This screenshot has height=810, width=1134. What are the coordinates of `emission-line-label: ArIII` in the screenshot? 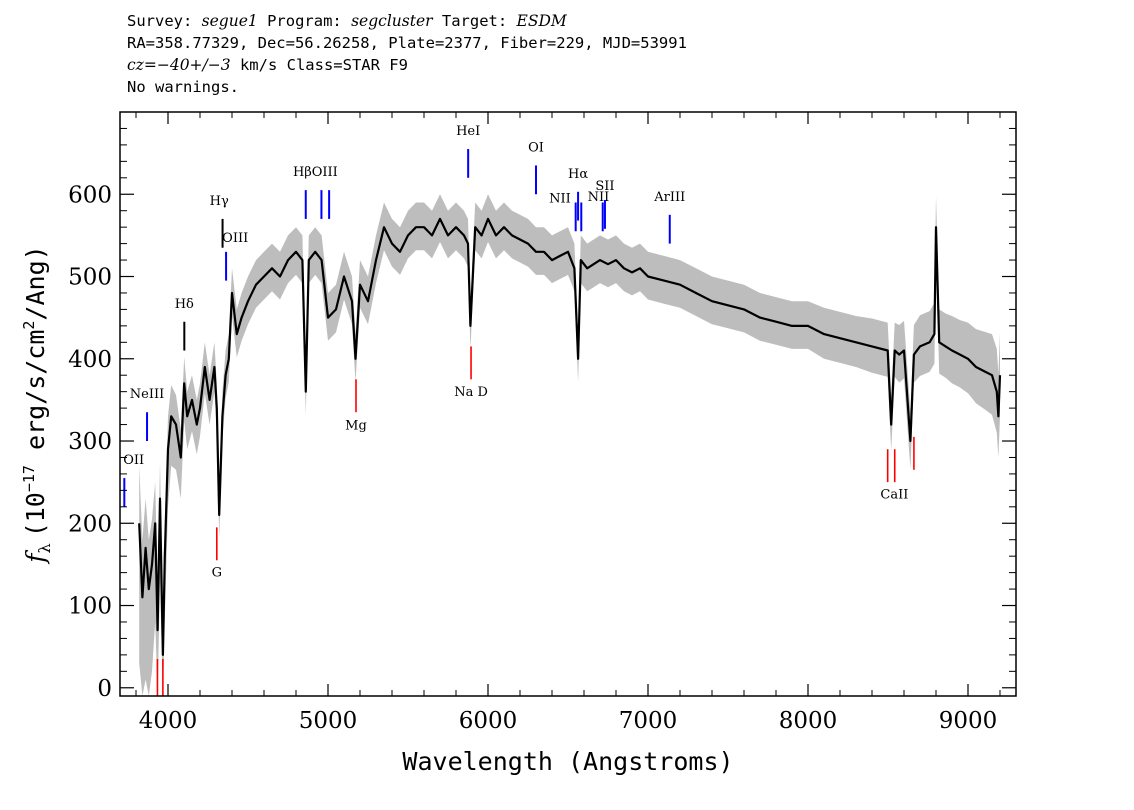 It's located at (669, 197).